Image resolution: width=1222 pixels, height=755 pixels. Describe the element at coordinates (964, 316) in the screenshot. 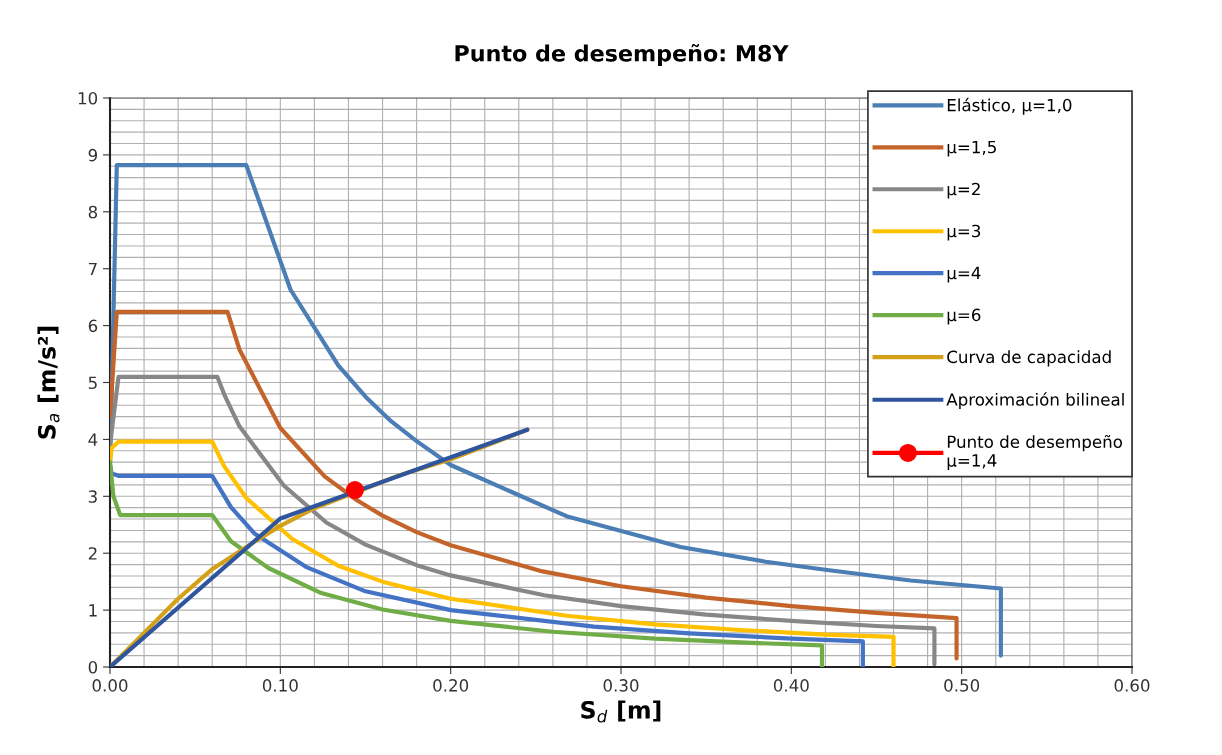

I see `legend-label: μ=6` at that location.